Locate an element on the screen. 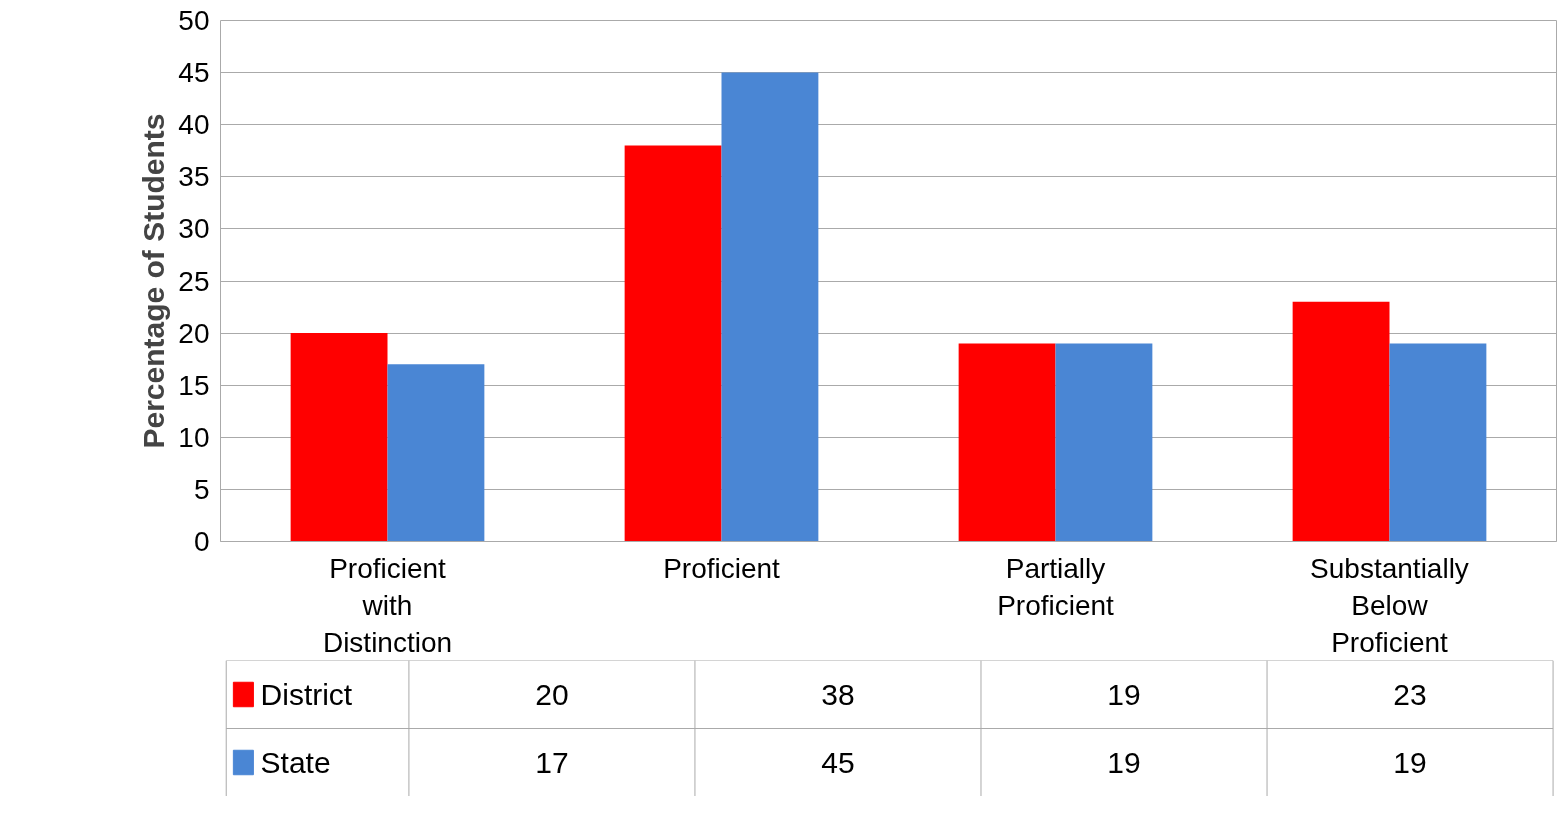 The height and width of the screenshot is (832, 1568). x-tick-label: Proficient with Distinction is located at coordinates (387, 605).